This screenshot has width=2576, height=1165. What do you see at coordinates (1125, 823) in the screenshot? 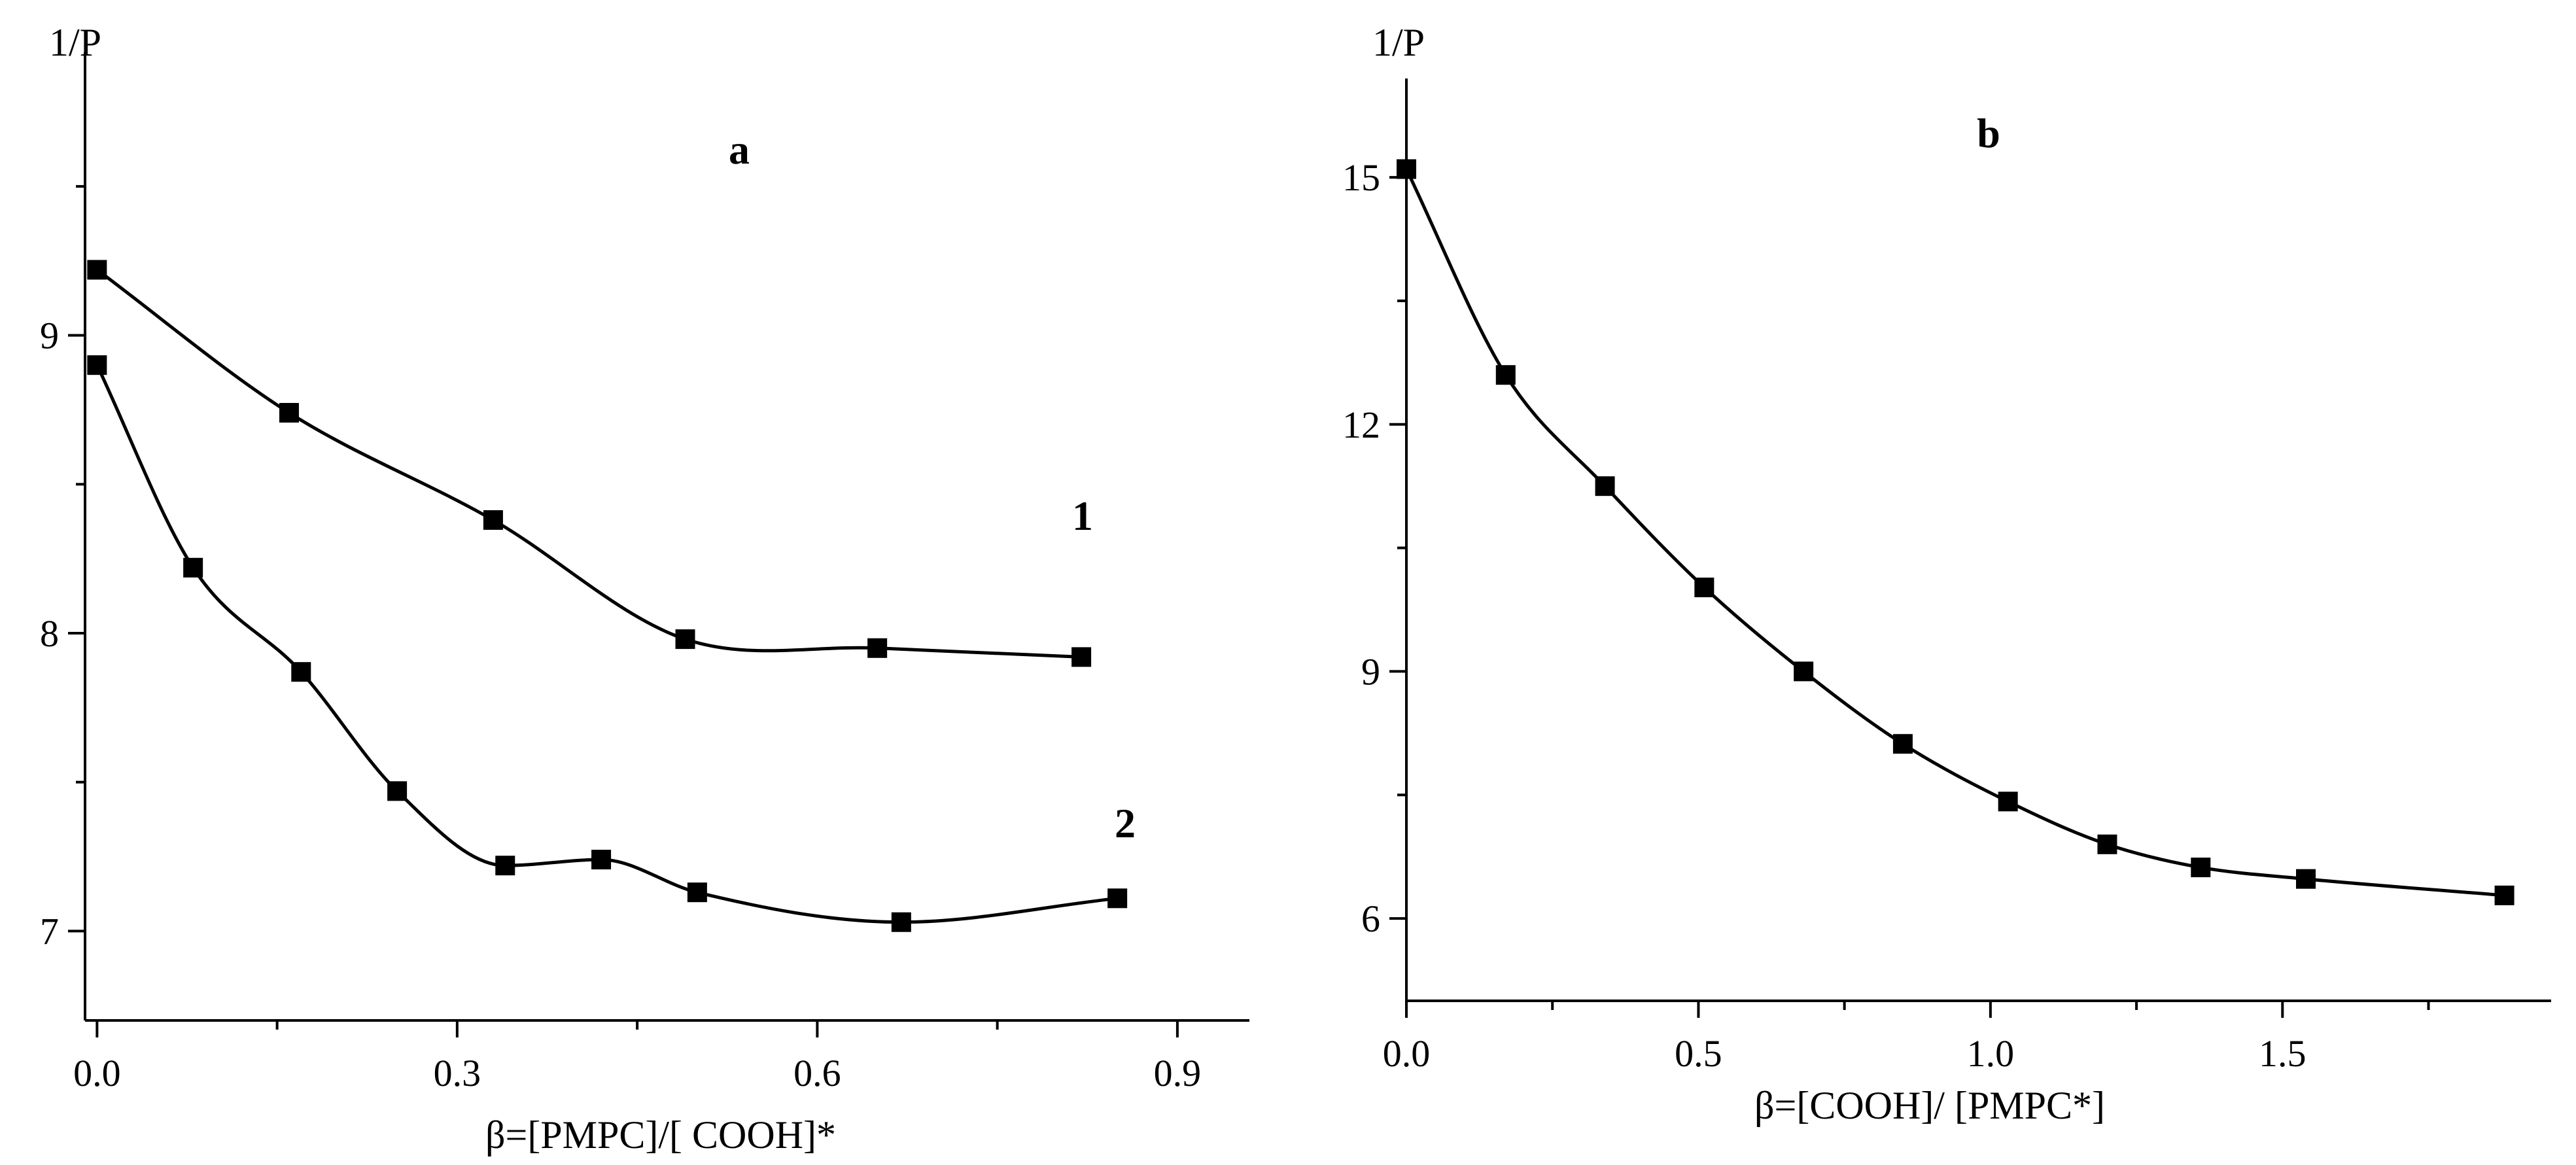
I see `series-2-label: 2` at bounding box center [1125, 823].